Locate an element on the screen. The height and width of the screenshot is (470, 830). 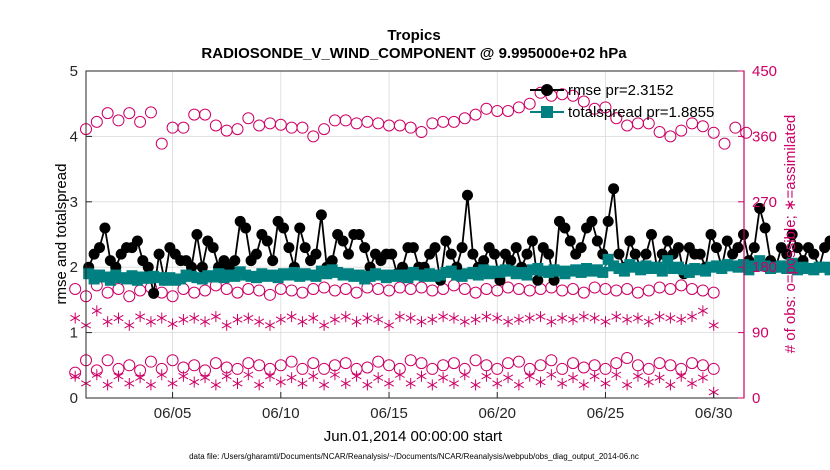
y2-tick-label: 0 is located at coordinates (756, 398).